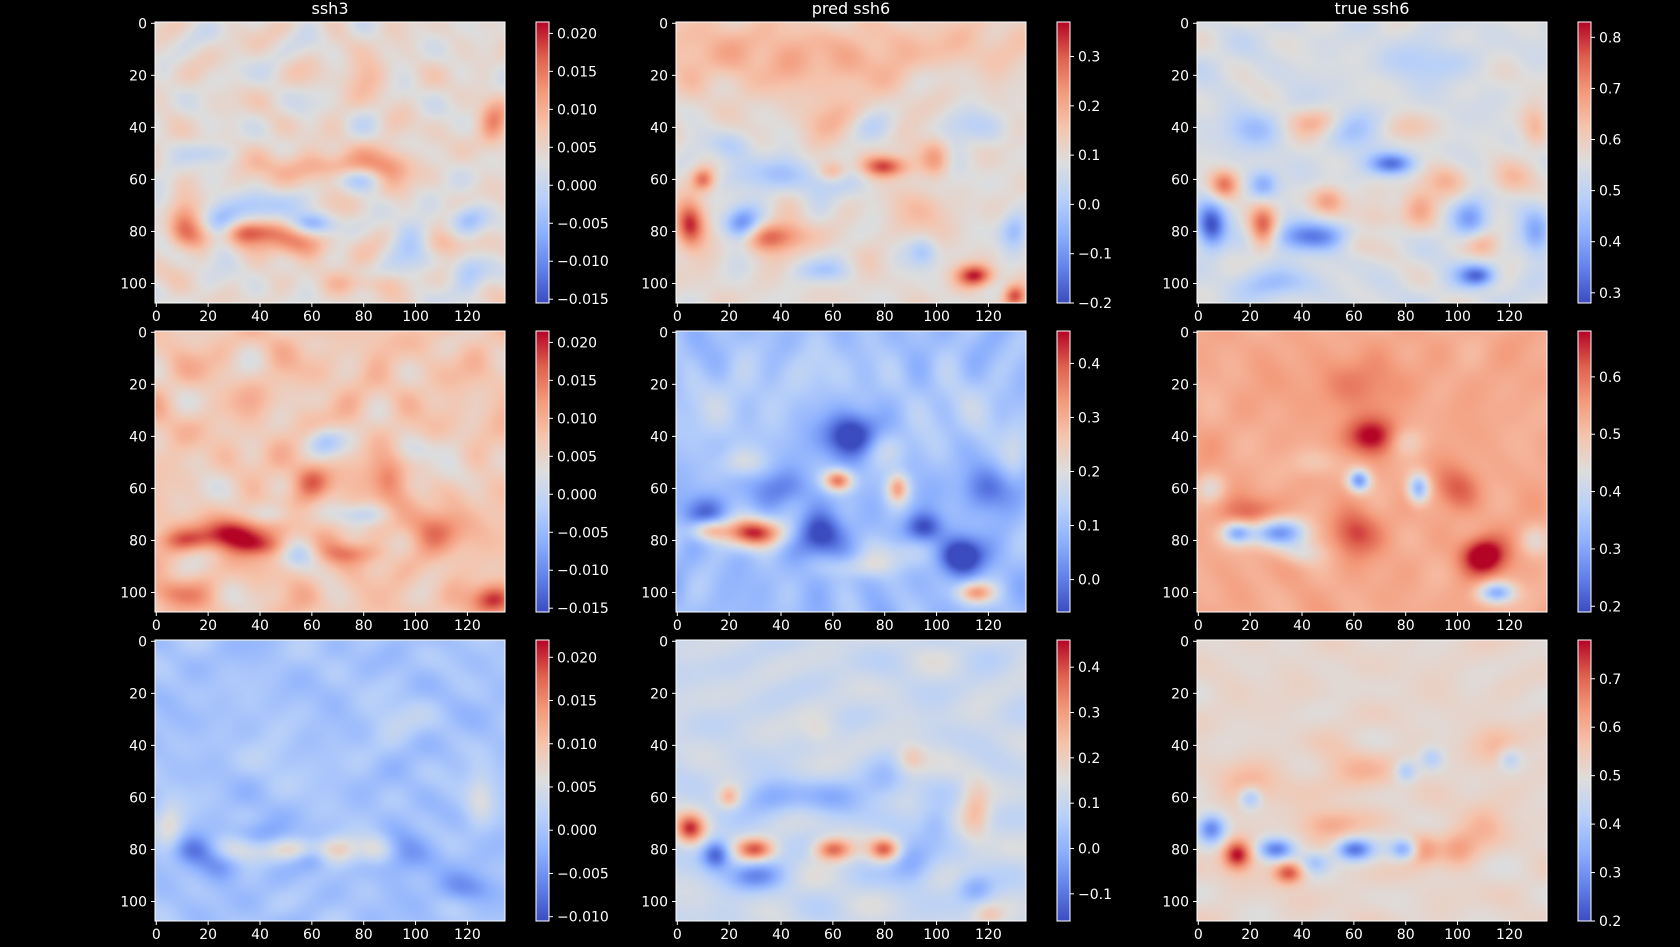 Image resolution: width=1680 pixels, height=947 pixels. What do you see at coordinates (577, 495) in the screenshot?
I see `colorbar-tick-label: 0.000` at bounding box center [577, 495].